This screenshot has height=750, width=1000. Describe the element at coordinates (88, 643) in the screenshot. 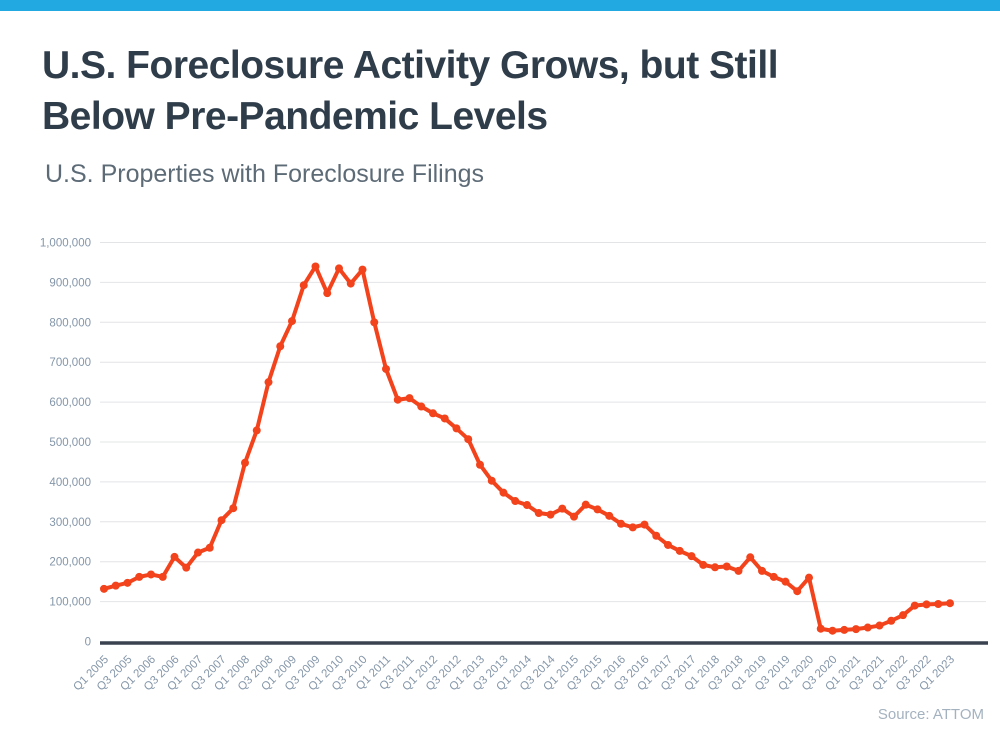

I see `svg-text: 0` at that location.